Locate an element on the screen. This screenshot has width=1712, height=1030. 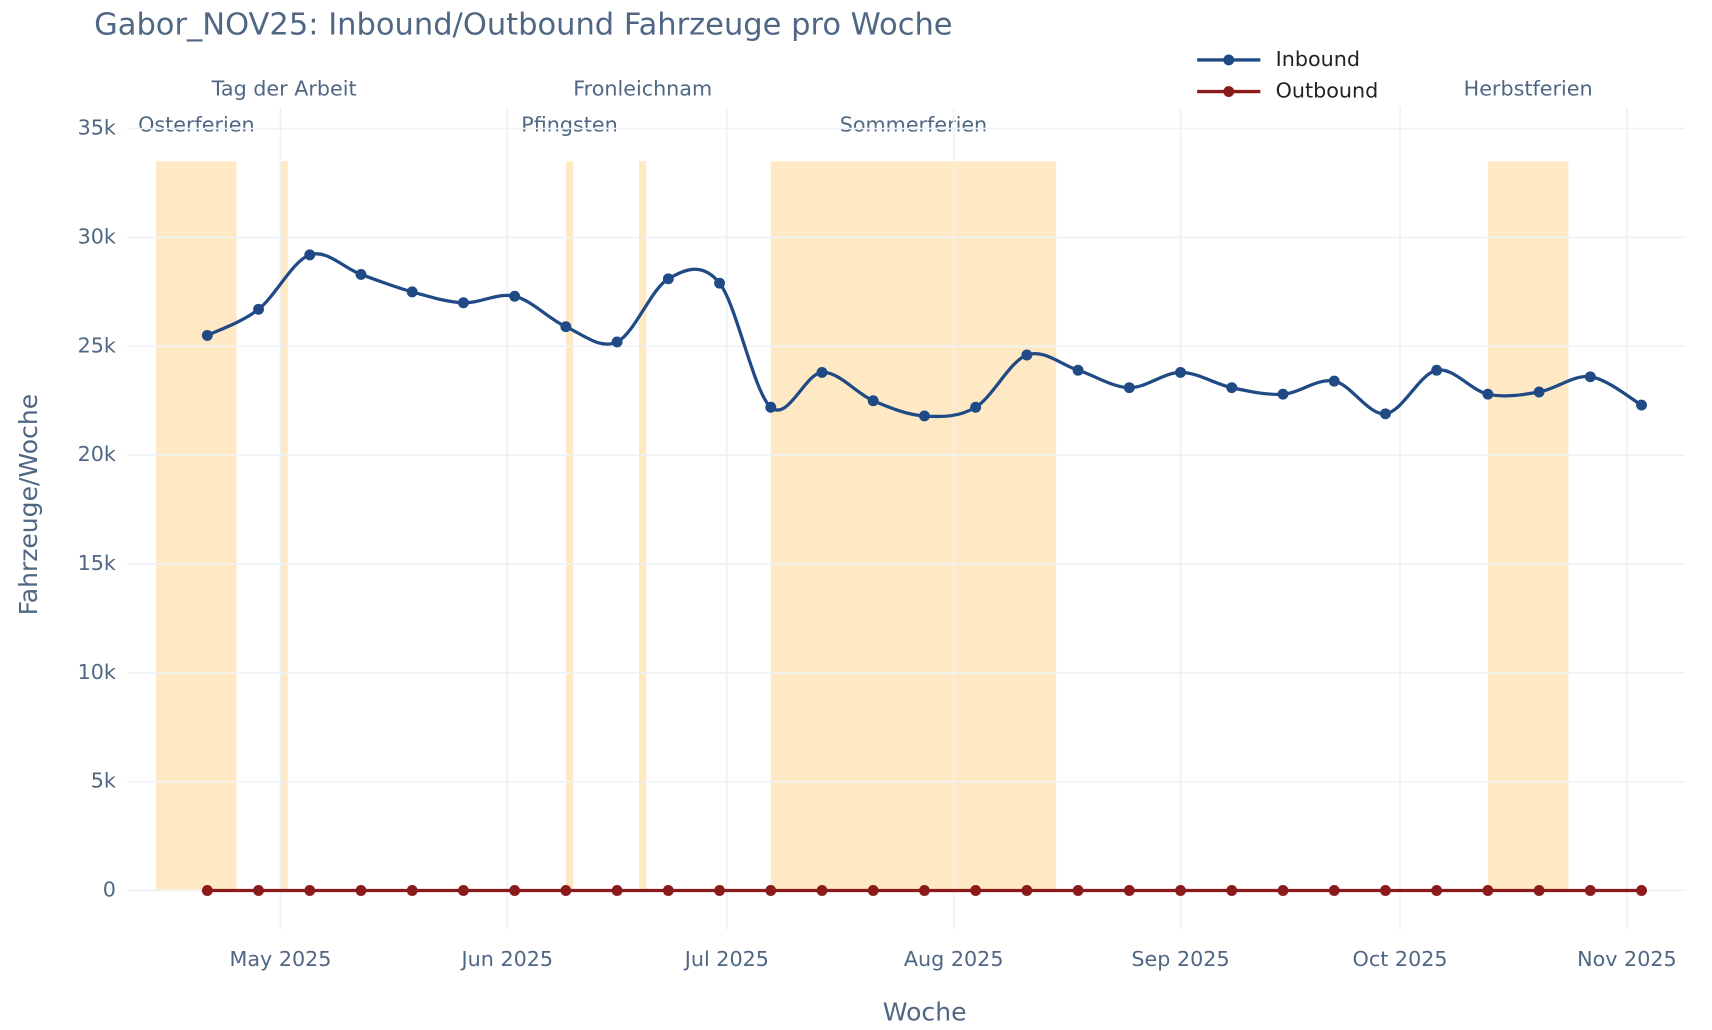
x-axis-title: Woche is located at coordinates (925, 1012).